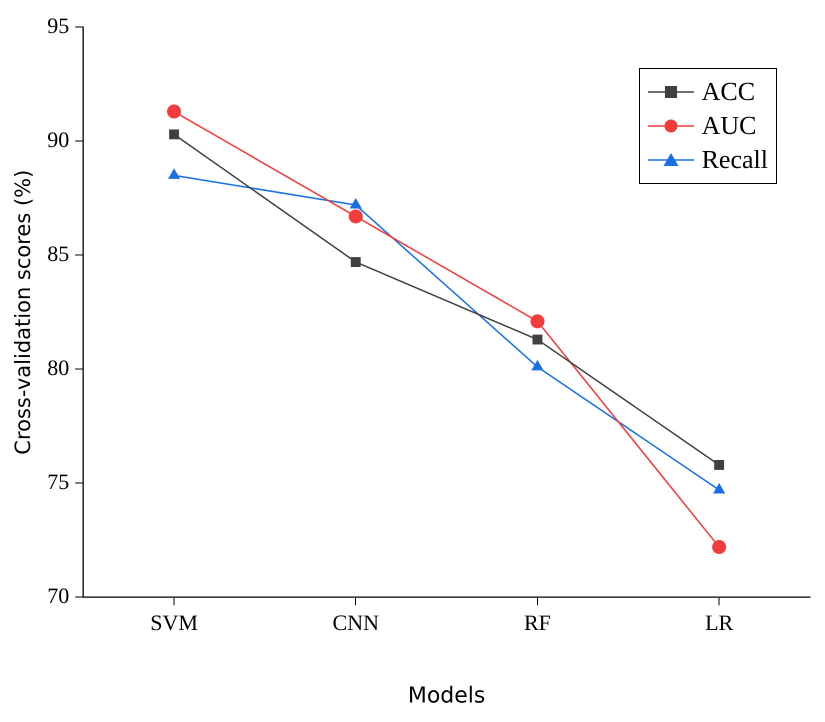 The width and height of the screenshot is (825, 722). I want to click on x-tick-label: RF, so click(537, 623).